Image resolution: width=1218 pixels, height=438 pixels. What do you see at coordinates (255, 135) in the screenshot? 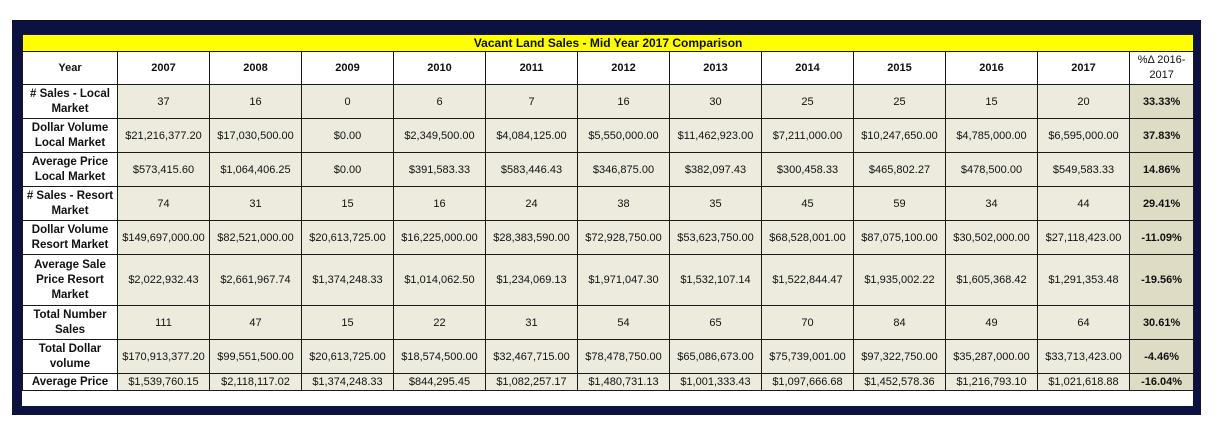
I see `table-cell: $17,030,500.00` at bounding box center [255, 135].